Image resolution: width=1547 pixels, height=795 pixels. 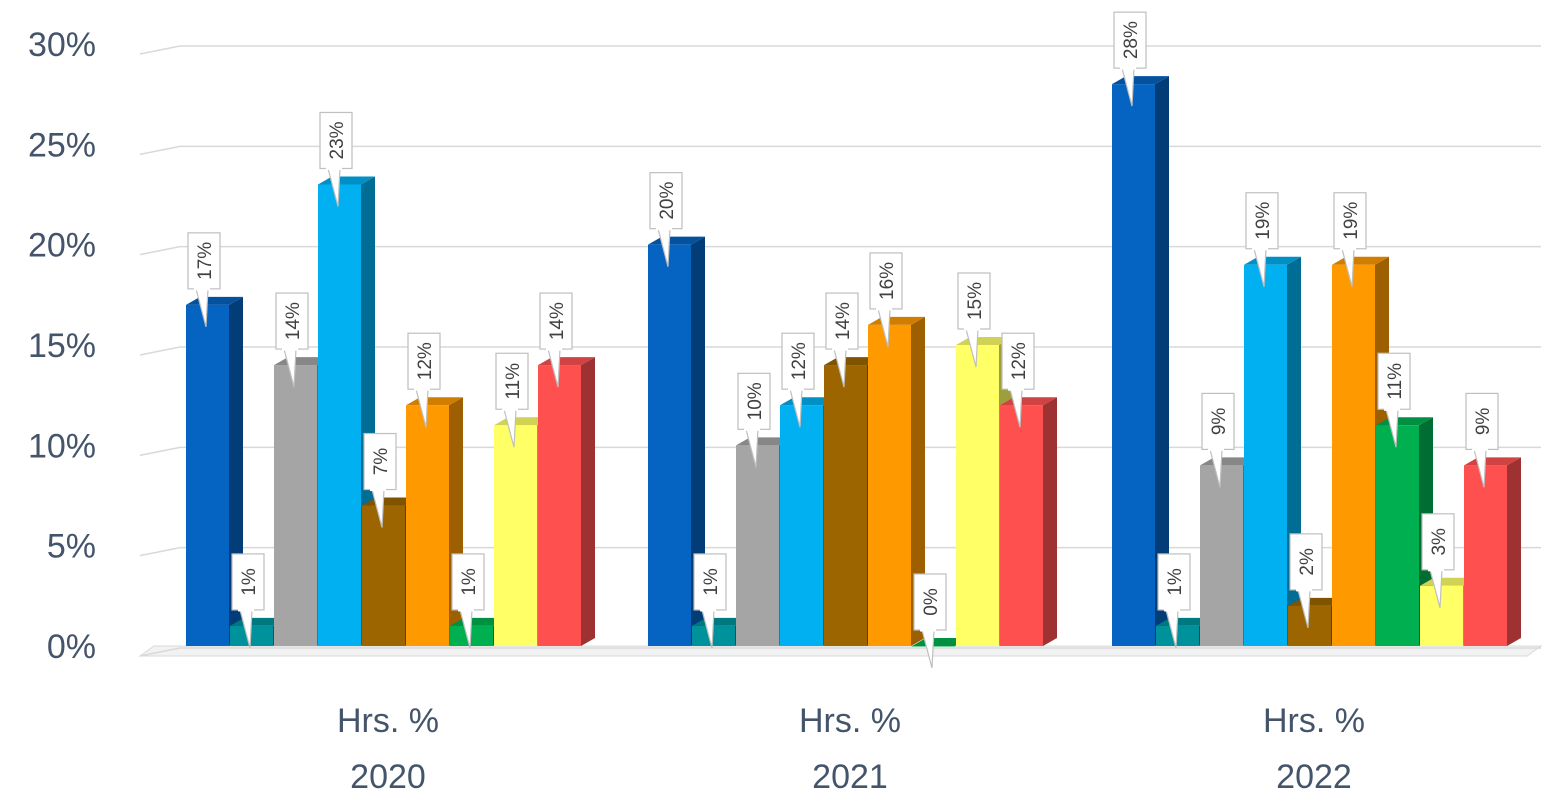 What do you see at coordinates (1438, 560) in the screenshot?
I see `data-label: 3%` at bounding box center [1438, 560].